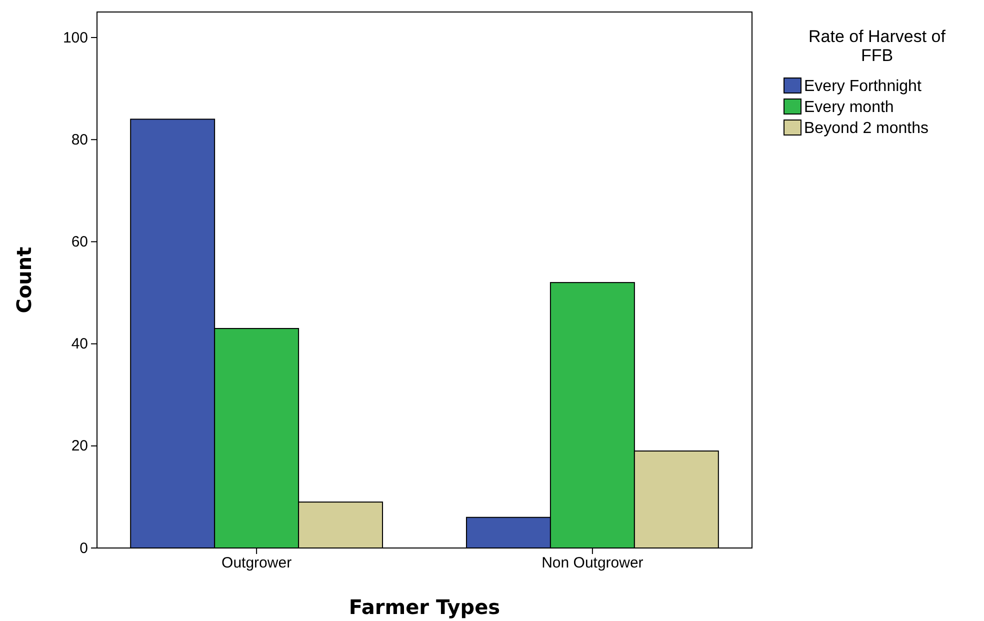 This screenshot has height=621, width=984. Describe the element at coordinates (79, 139) in the screenshot. I see `y-tick-label: 80` at that location.